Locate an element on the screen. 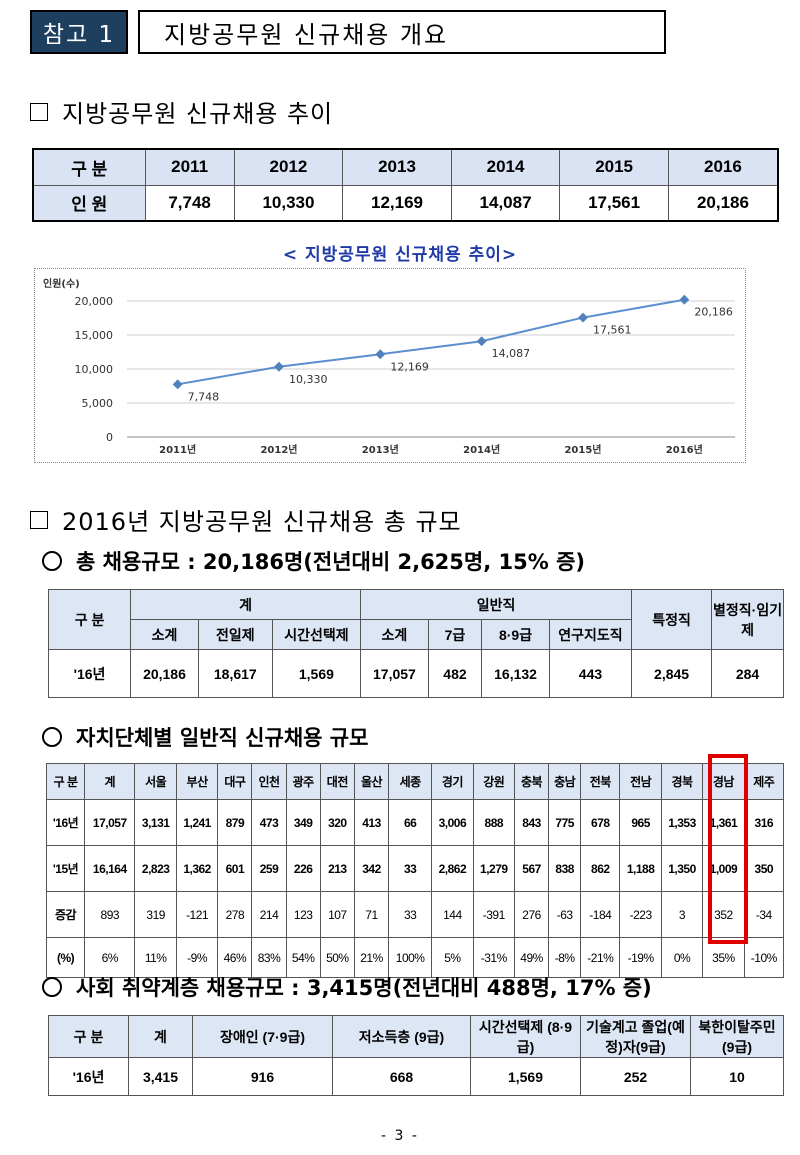  circle-bullet-icon is located at coordinates (52, 737).